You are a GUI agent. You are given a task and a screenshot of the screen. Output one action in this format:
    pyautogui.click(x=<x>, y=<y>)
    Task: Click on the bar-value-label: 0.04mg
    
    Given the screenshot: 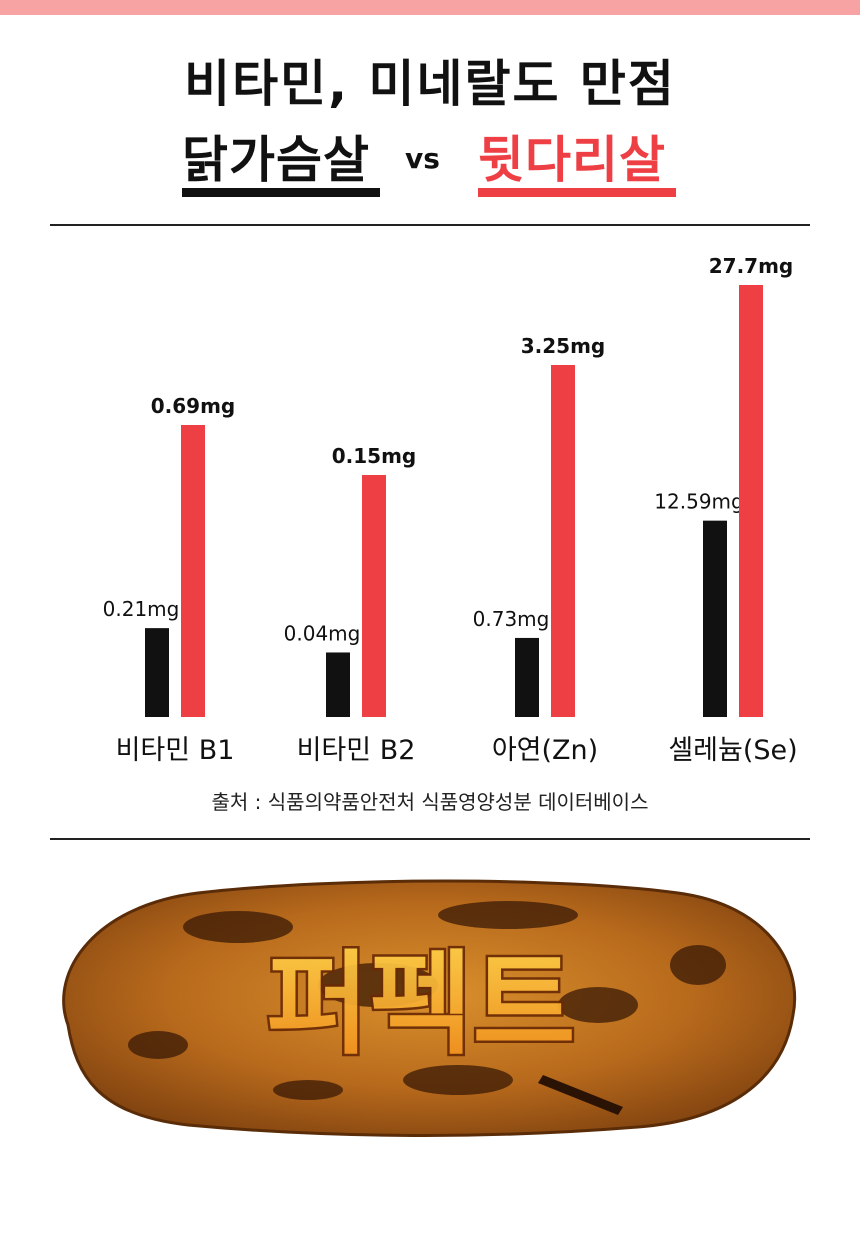 What is the action you would take?
    pyautogui.click(x=322, y=633)
    